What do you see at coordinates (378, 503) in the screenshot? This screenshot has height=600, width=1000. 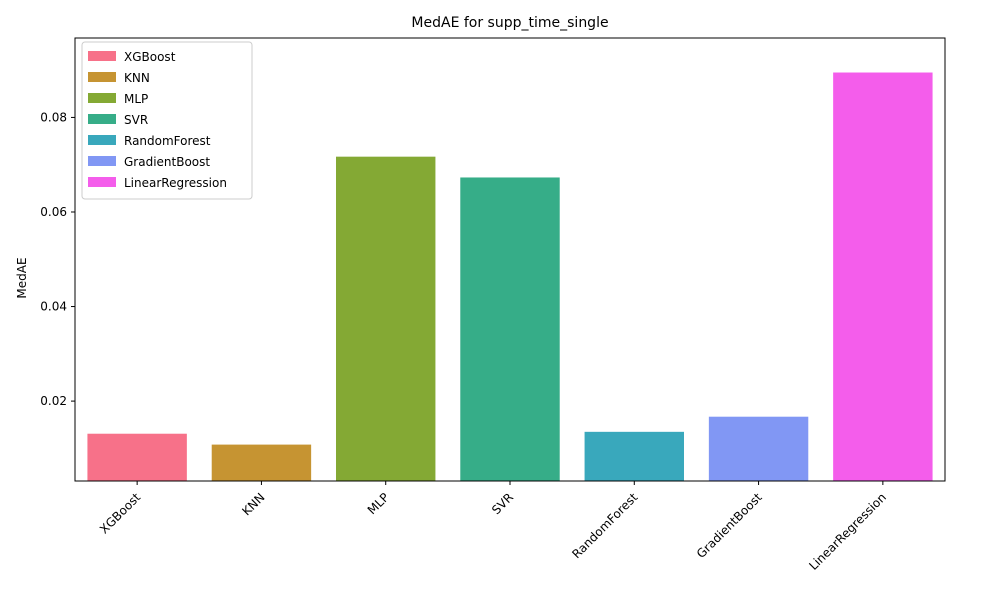 I see `x-tick-label: MLP` at bounding box center [378, 503].